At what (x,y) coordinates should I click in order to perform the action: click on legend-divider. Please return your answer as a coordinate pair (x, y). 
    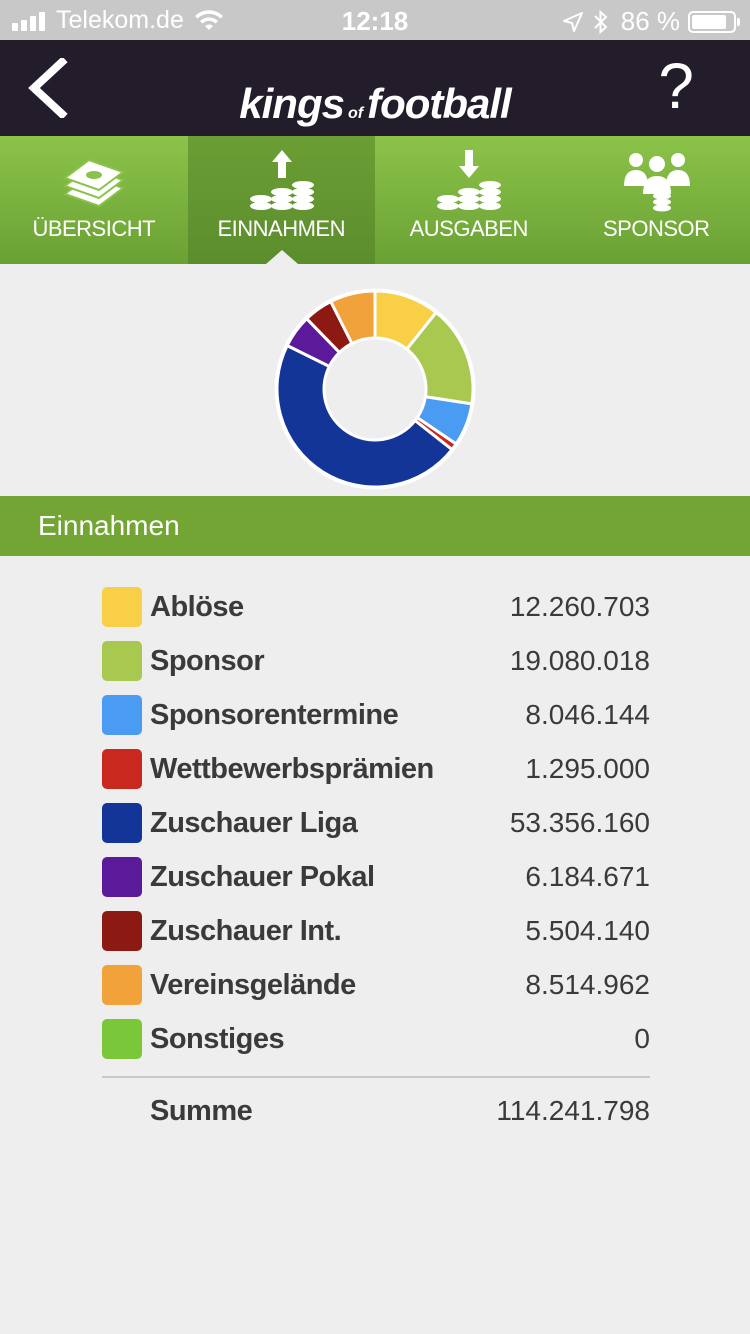
    Looking at the image, I should click on (376, 1077).